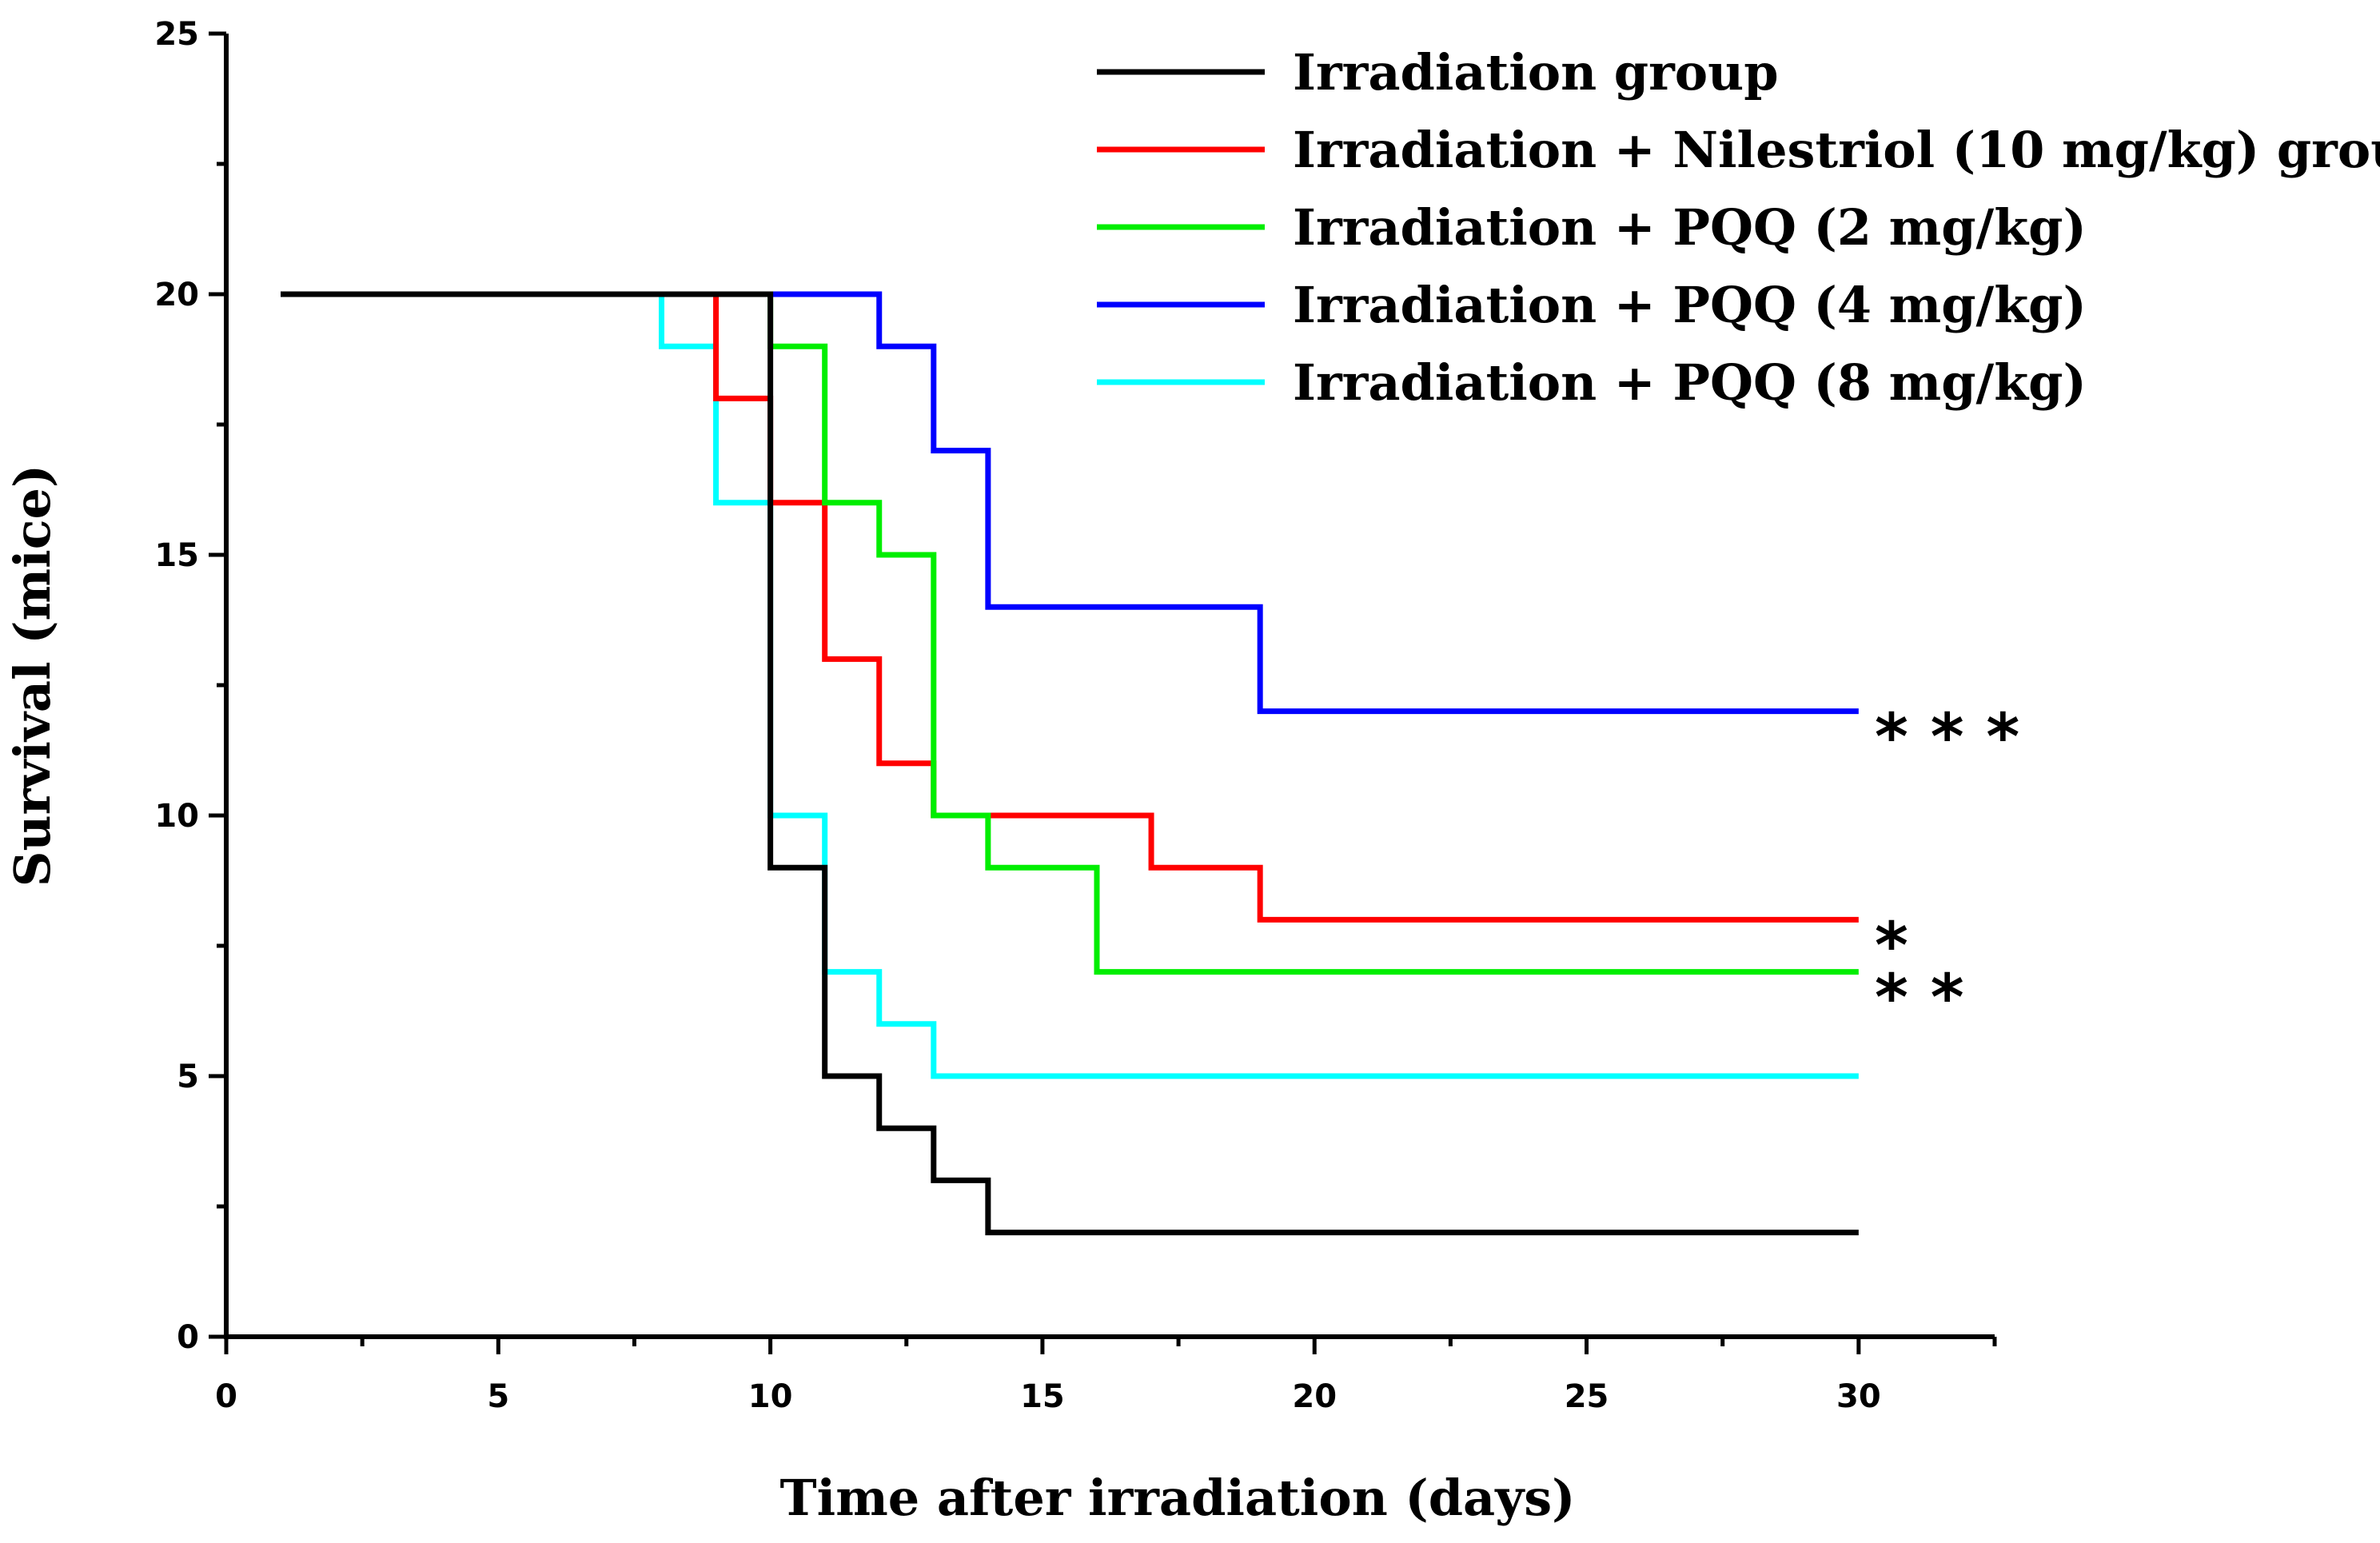 The image size is (2380, 1543). I want to click on y-tick-label: 0, so click(188, 1337).